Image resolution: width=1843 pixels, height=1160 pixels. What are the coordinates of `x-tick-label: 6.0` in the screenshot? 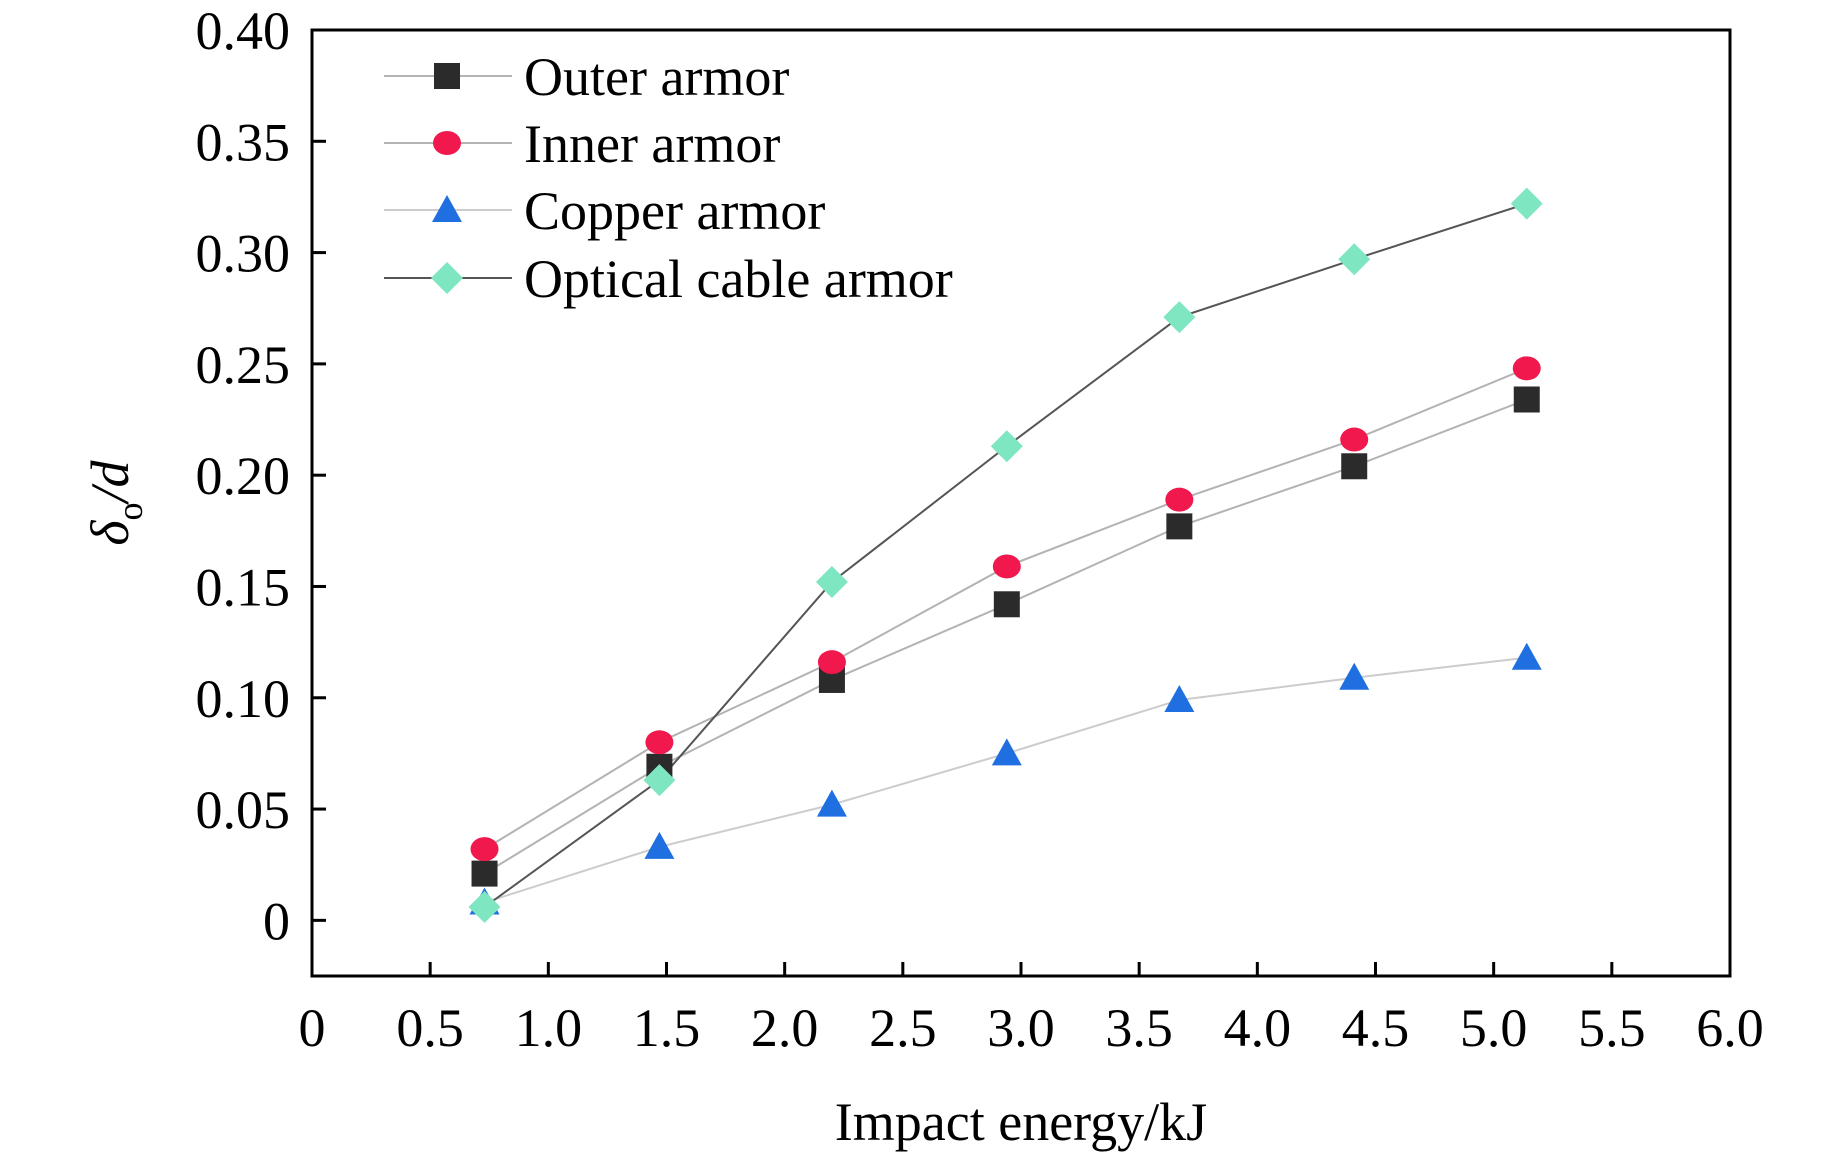 It's located at (1730, 1028).